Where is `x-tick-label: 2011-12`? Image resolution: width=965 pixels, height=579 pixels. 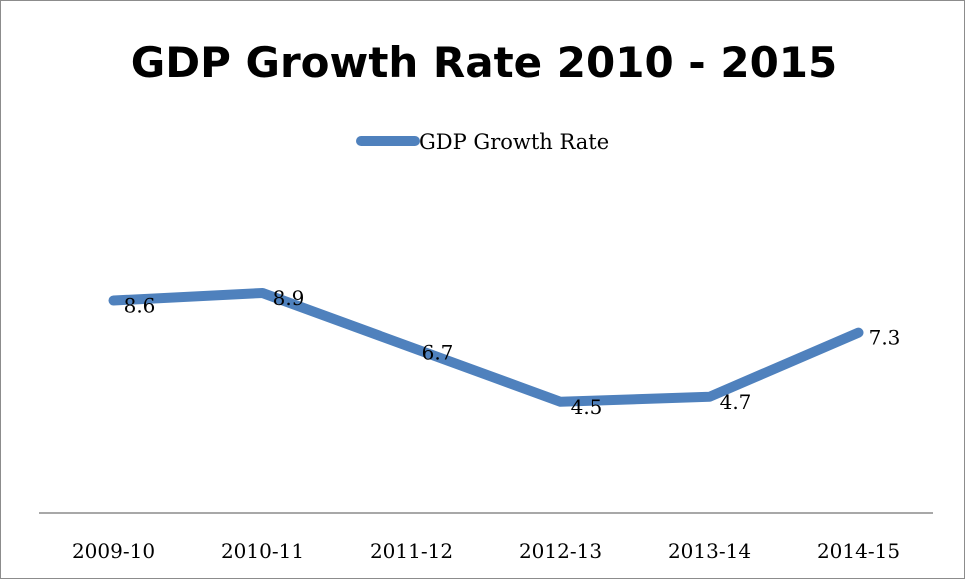
x-tick-label: 2011-12 is located at coordinates (411, 551).